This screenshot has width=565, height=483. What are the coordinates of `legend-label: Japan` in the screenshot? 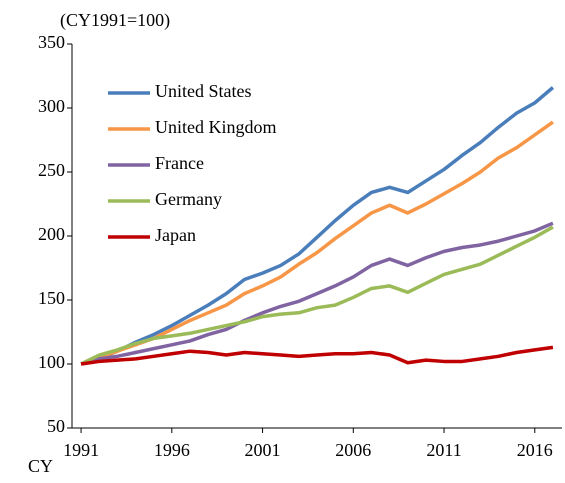 It's located at (175, 235).